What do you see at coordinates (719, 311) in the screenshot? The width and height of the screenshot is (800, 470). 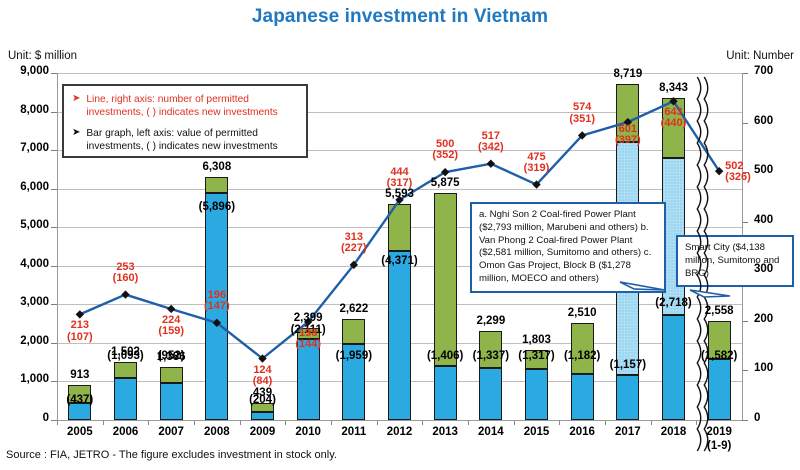 I see `bar-total-label-2019: 2,558` at bounding box center [719, 311].